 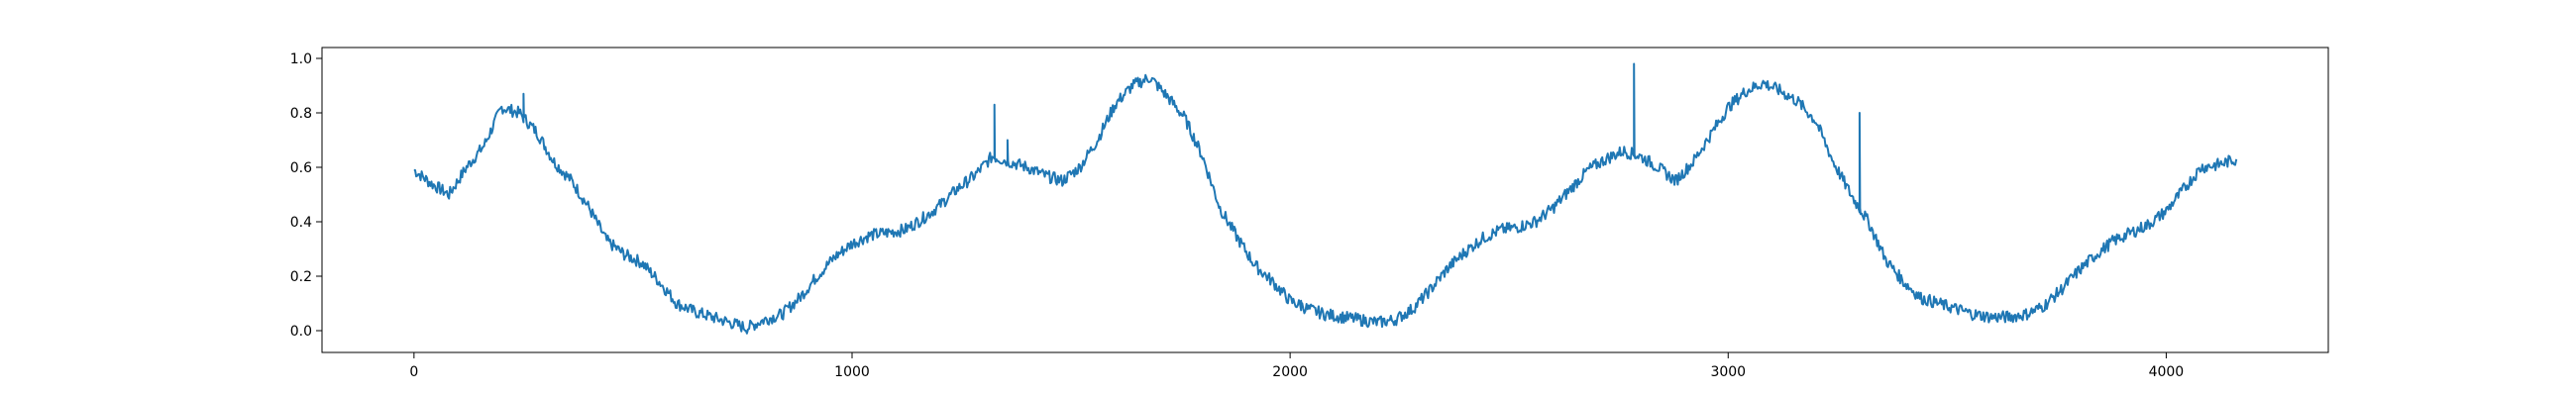 I want to click on x-axis: 0 1000 2000 3000 4000, so click(x=1296, y=366).